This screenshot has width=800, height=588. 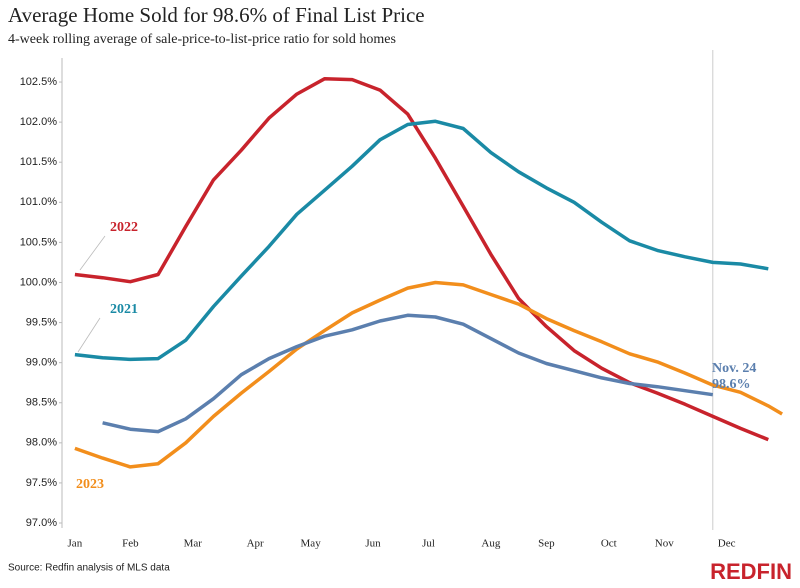 I want to click on logo: REDFIN, so click(x=751, y=571).